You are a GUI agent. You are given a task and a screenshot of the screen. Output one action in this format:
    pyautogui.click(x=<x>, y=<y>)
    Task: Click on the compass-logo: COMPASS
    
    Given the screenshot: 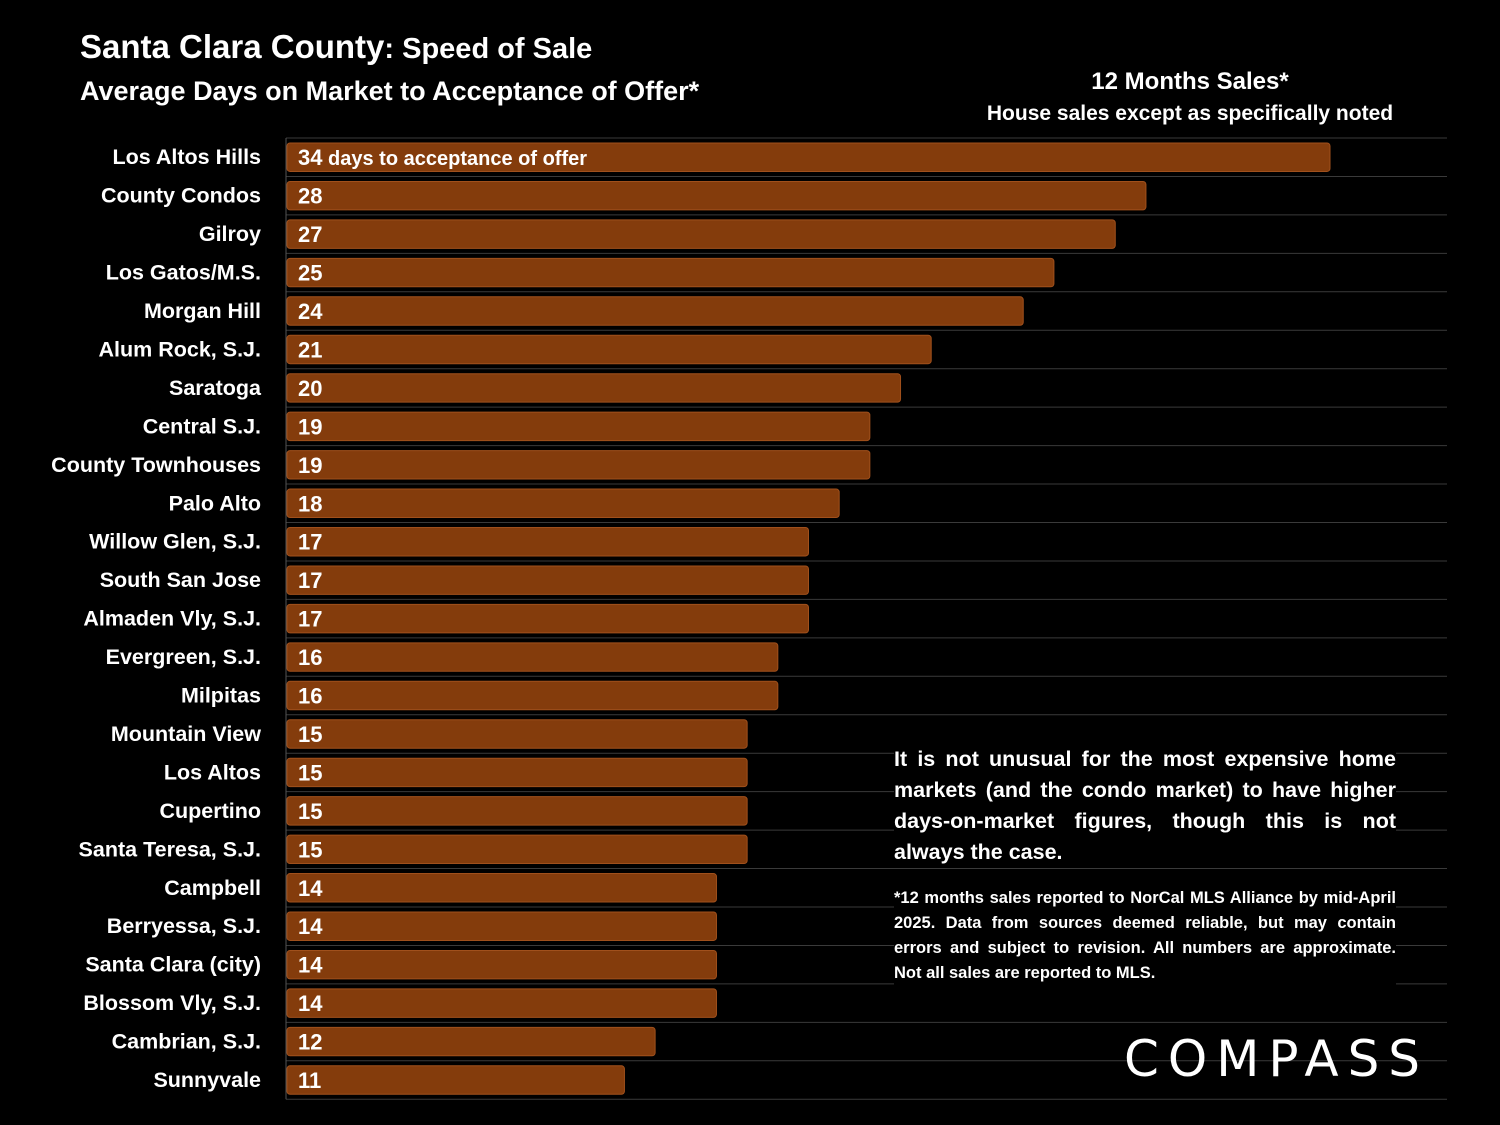 What is the action you would take?
    pyautogui.click(x=1277, y=1059)
    